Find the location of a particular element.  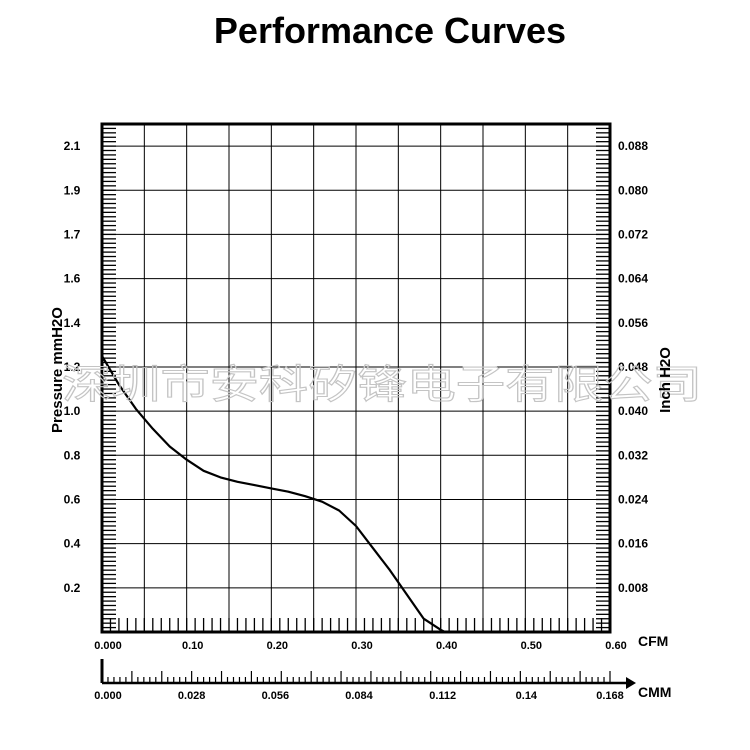

left-axis-tick-label: 1.0 is located at coordinates (72, 411).